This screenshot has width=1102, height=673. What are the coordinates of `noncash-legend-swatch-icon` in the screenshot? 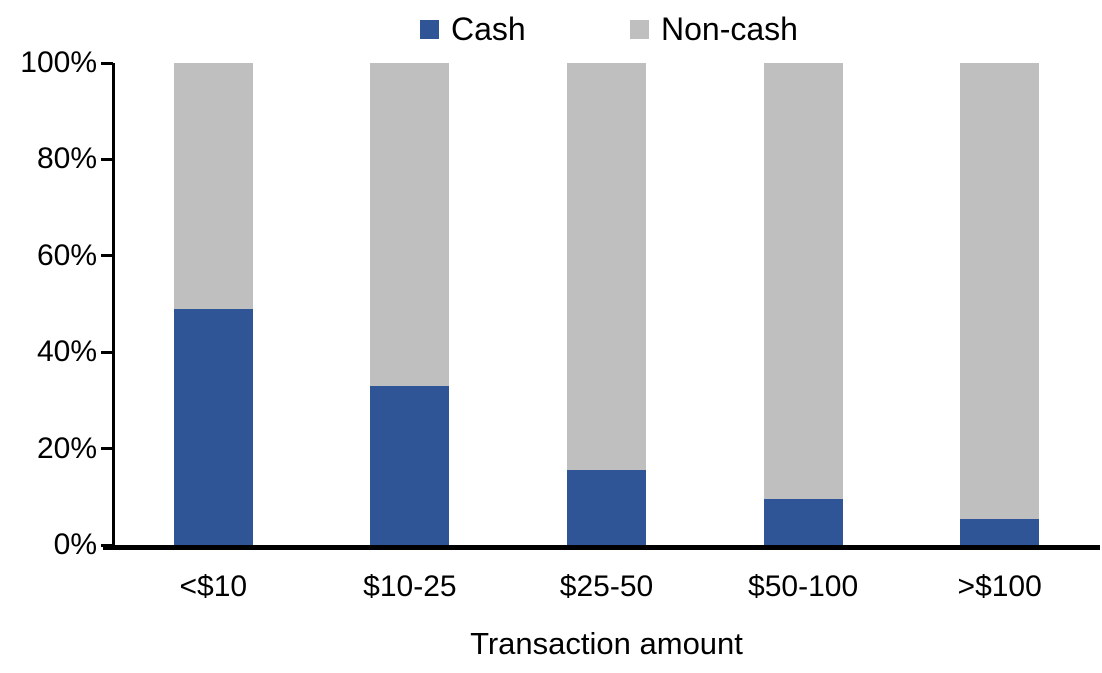 It's located at (639, 29).